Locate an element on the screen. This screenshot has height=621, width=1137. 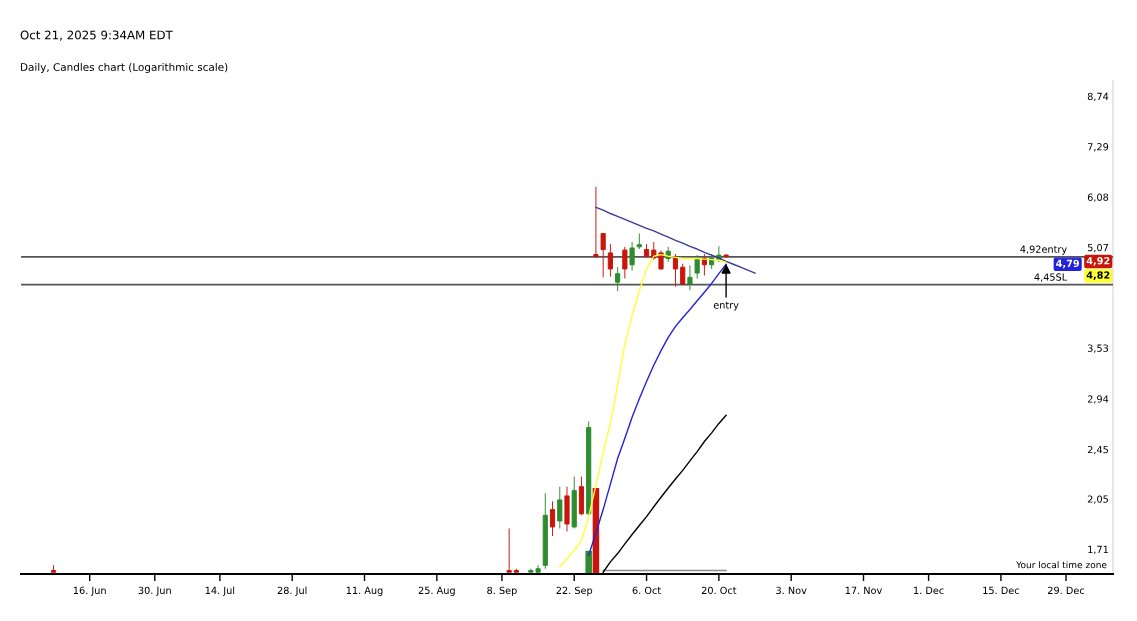
x-tick-label: 28. Jul is located at coordinates (292, 591).